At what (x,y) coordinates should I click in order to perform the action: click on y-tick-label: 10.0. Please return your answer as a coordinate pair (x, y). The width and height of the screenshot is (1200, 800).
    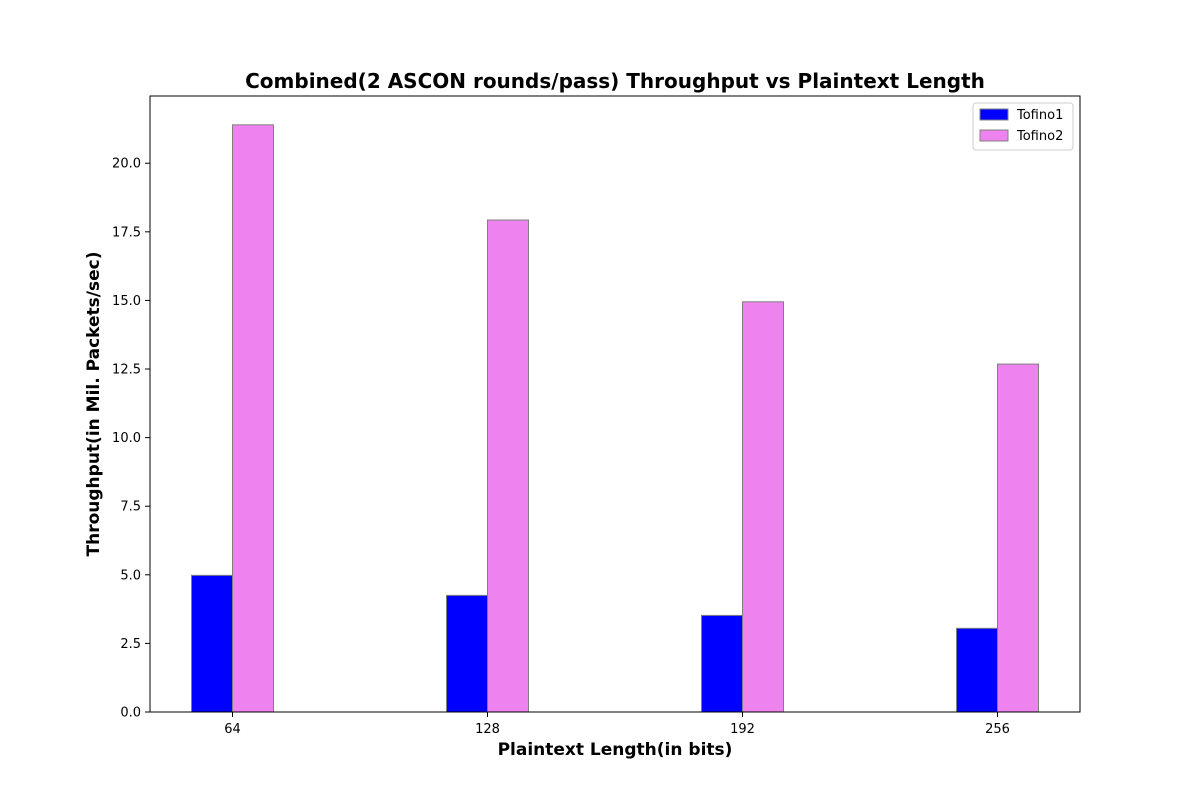
    Looking at the image, I should click on (126, 438).